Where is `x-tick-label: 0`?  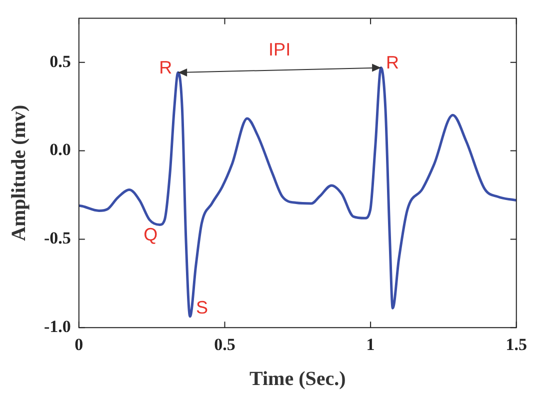 x-tick-label: 0 is located at coordinates (79, 344).